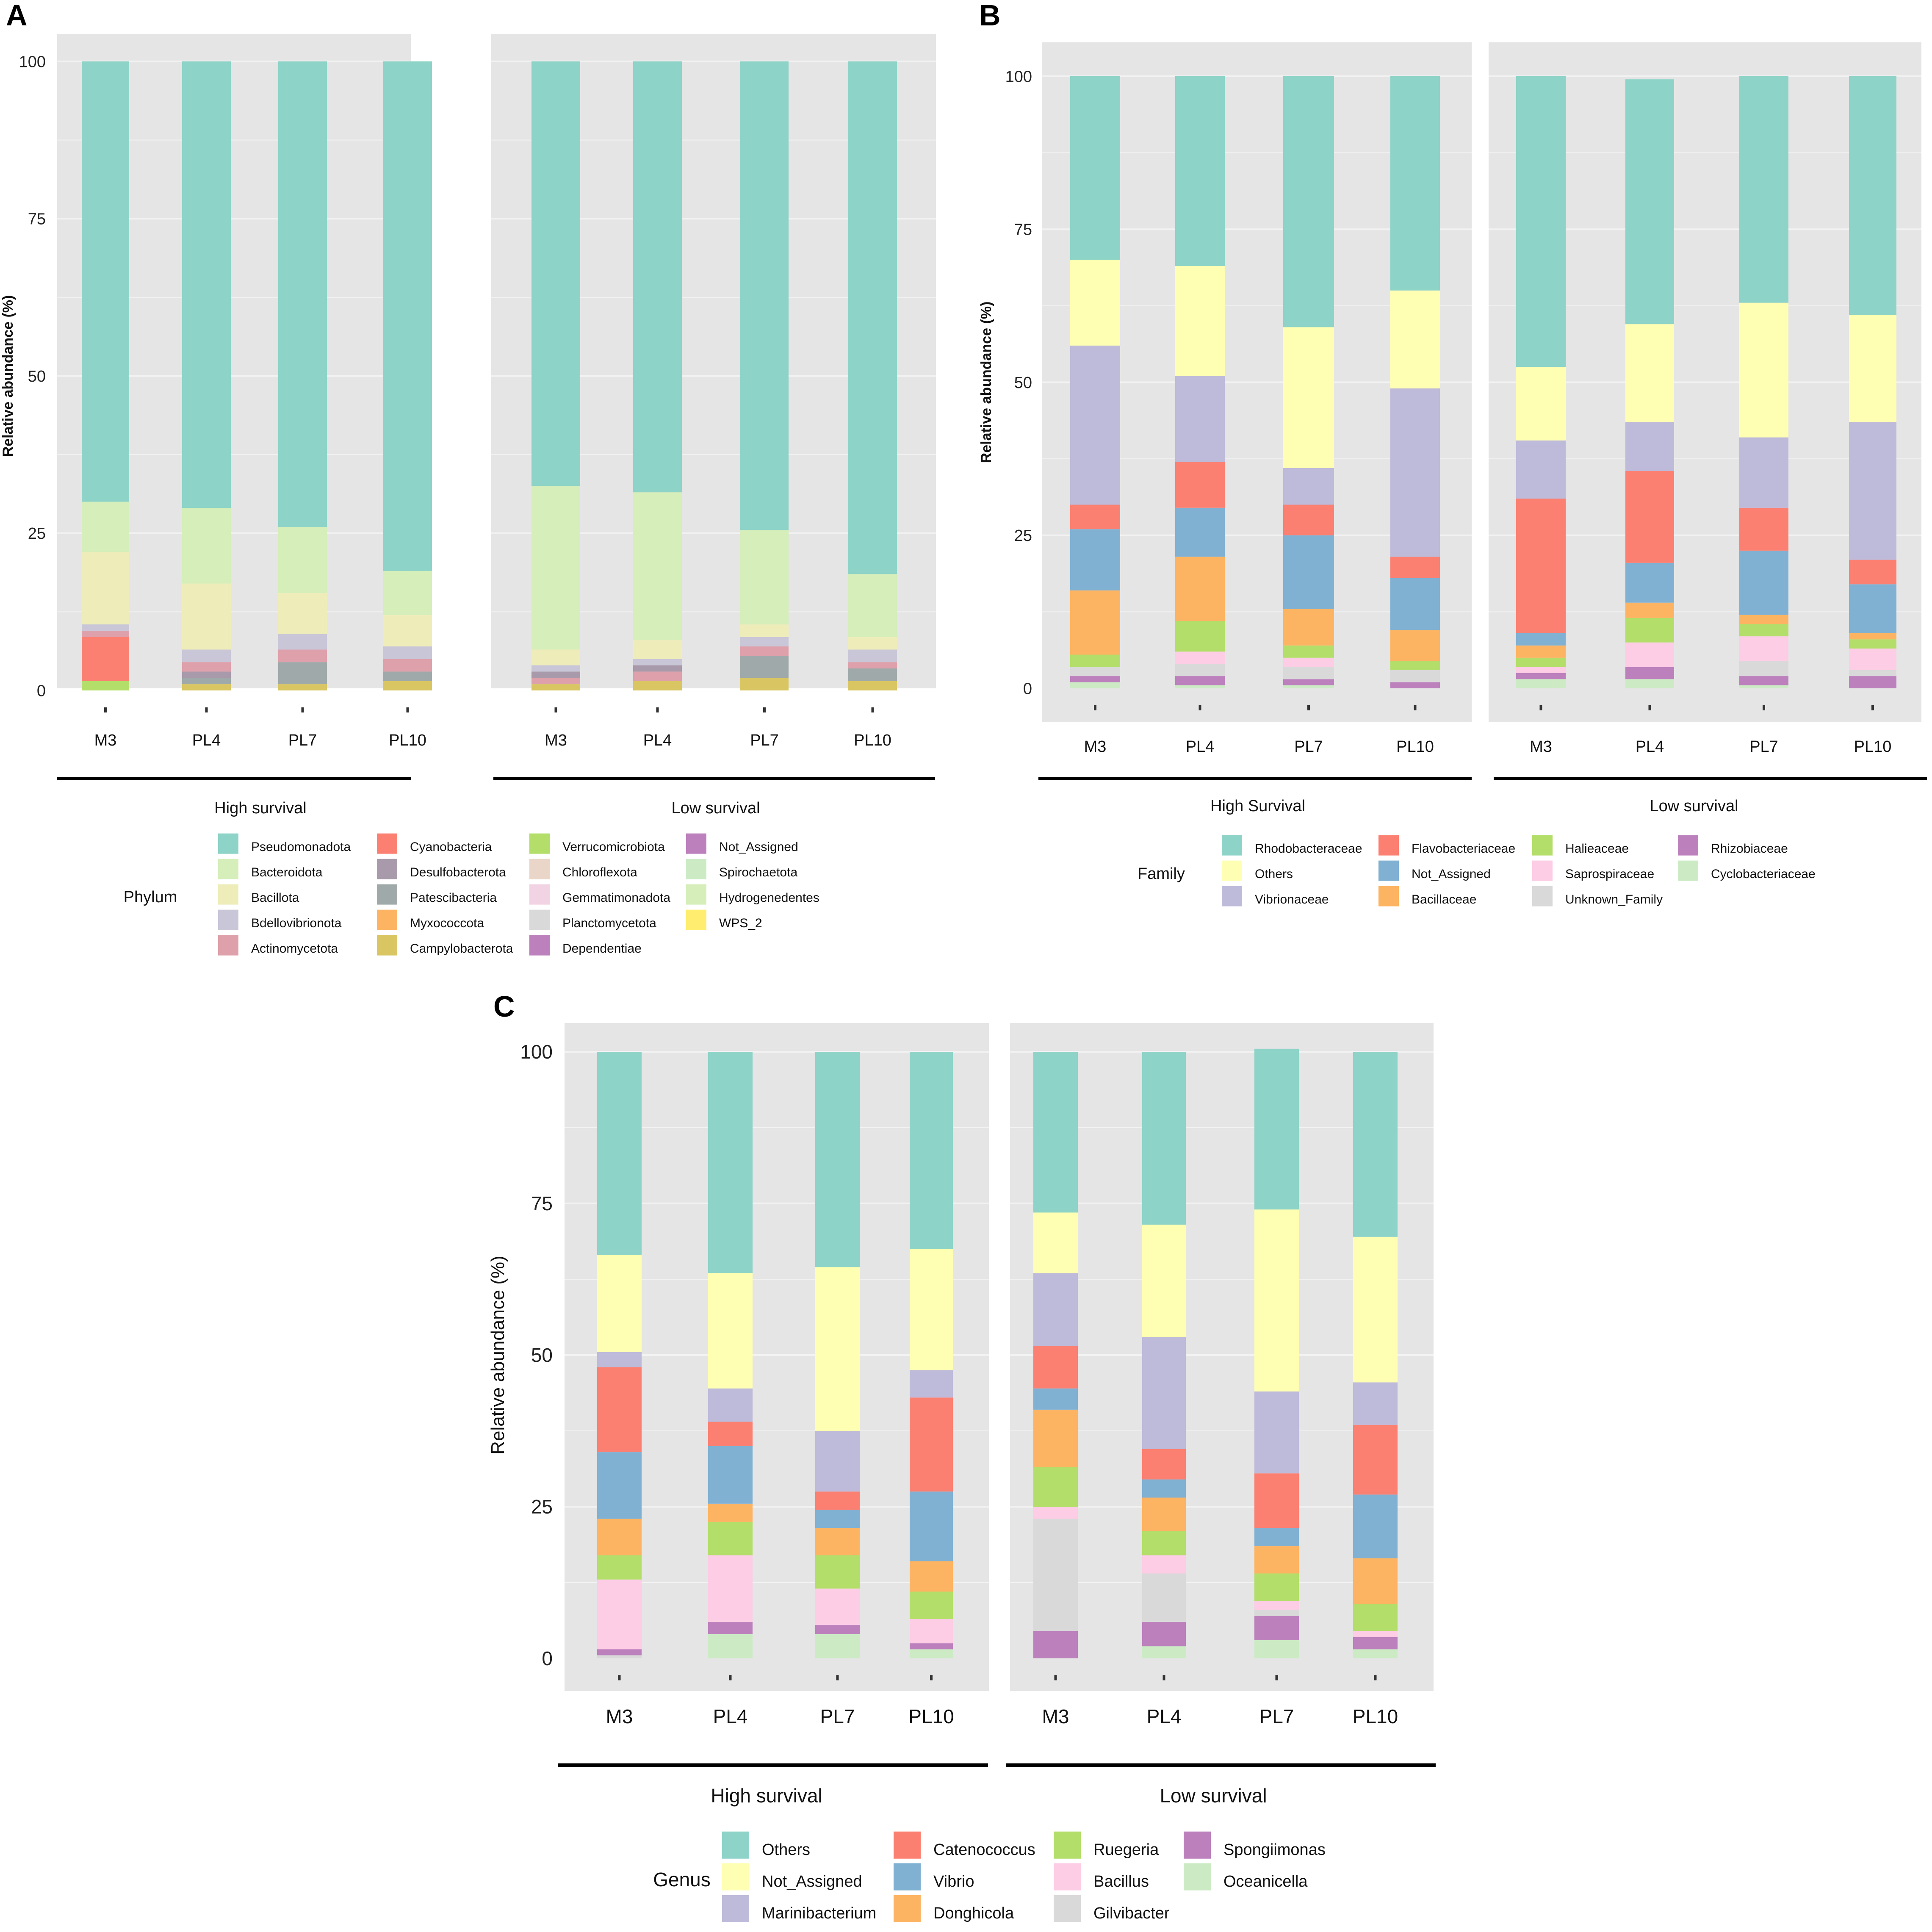 The height and width of the screenshot is (1932, 1932). Describe the element at coordinates (602, 949) in the screenshot. I see `legend-label: Dependentiae` at that location.